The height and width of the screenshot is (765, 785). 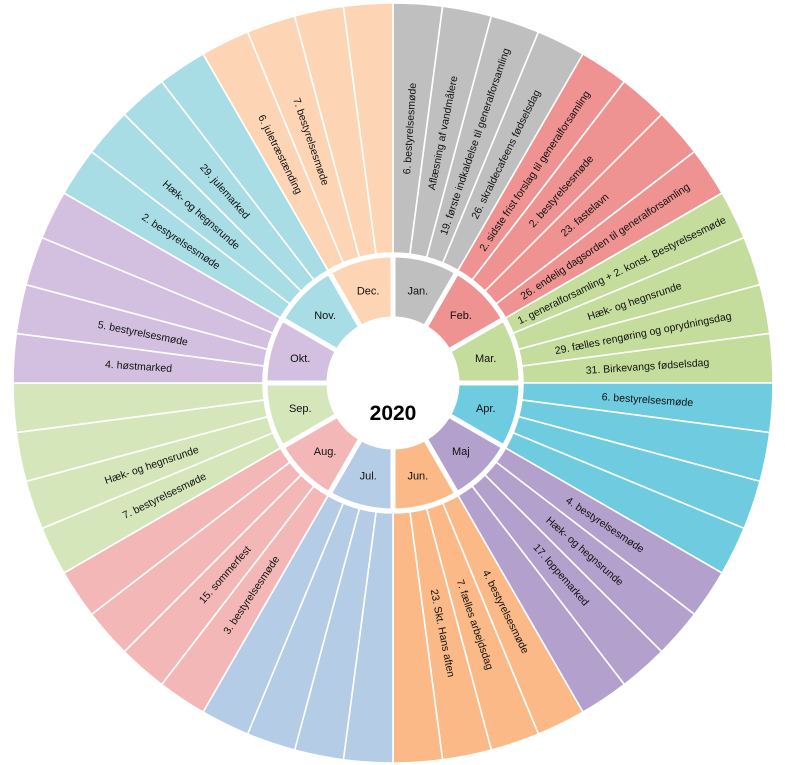 What do you see at coordinates (417, 291) in the screenshot?
I see `month-label: Jan.` at bounding box center [417, 291].